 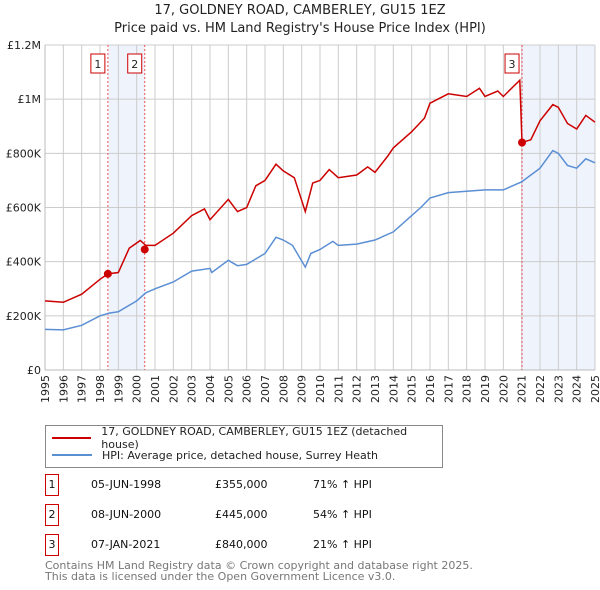 I want to click on x-tick-label: 2021, so click(x=522, y=389).